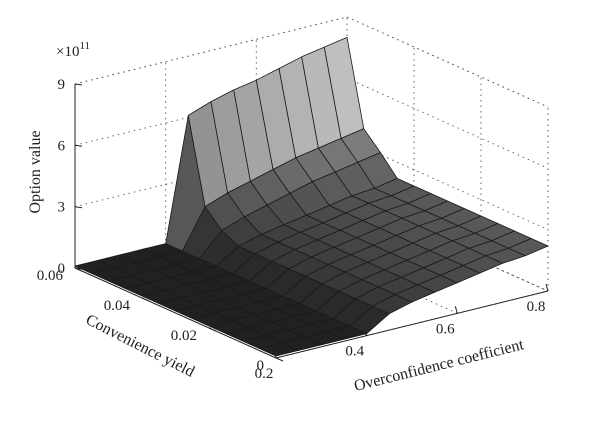  Describe the element at coordinates (184, 336) in the screenshot. I see `y-tick-label: 0.02` at that location.